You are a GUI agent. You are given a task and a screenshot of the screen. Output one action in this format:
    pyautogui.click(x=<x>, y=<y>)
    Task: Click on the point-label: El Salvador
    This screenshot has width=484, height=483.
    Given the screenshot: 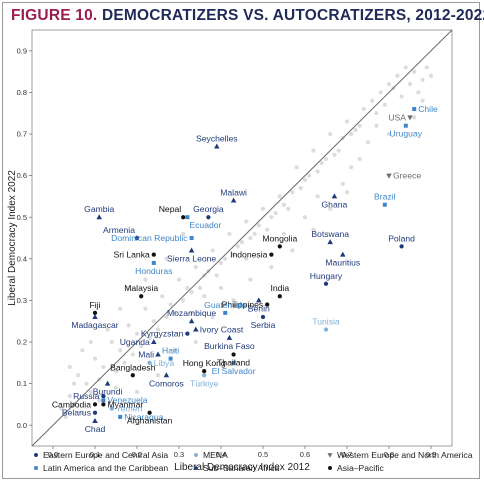 What is the action you would take?
    pyautogui.click(x=234, y=371)
    